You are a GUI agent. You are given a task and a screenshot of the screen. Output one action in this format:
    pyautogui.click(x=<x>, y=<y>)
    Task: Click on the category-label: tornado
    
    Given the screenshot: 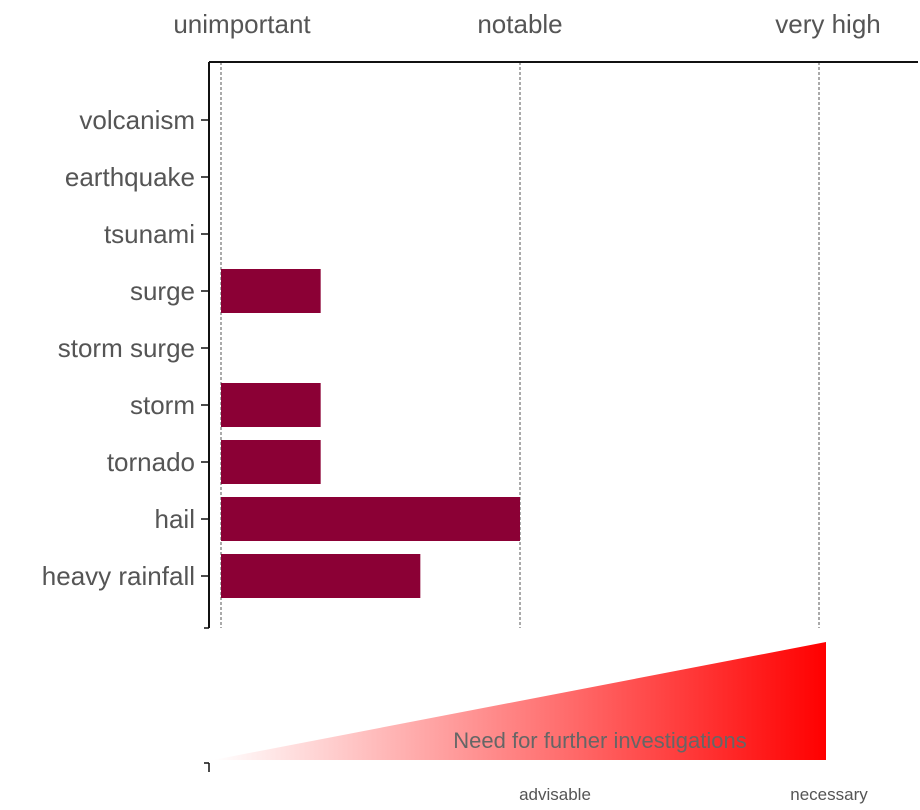 What is the action you would take?
    pyautogui.click(x=151, y=462)
    